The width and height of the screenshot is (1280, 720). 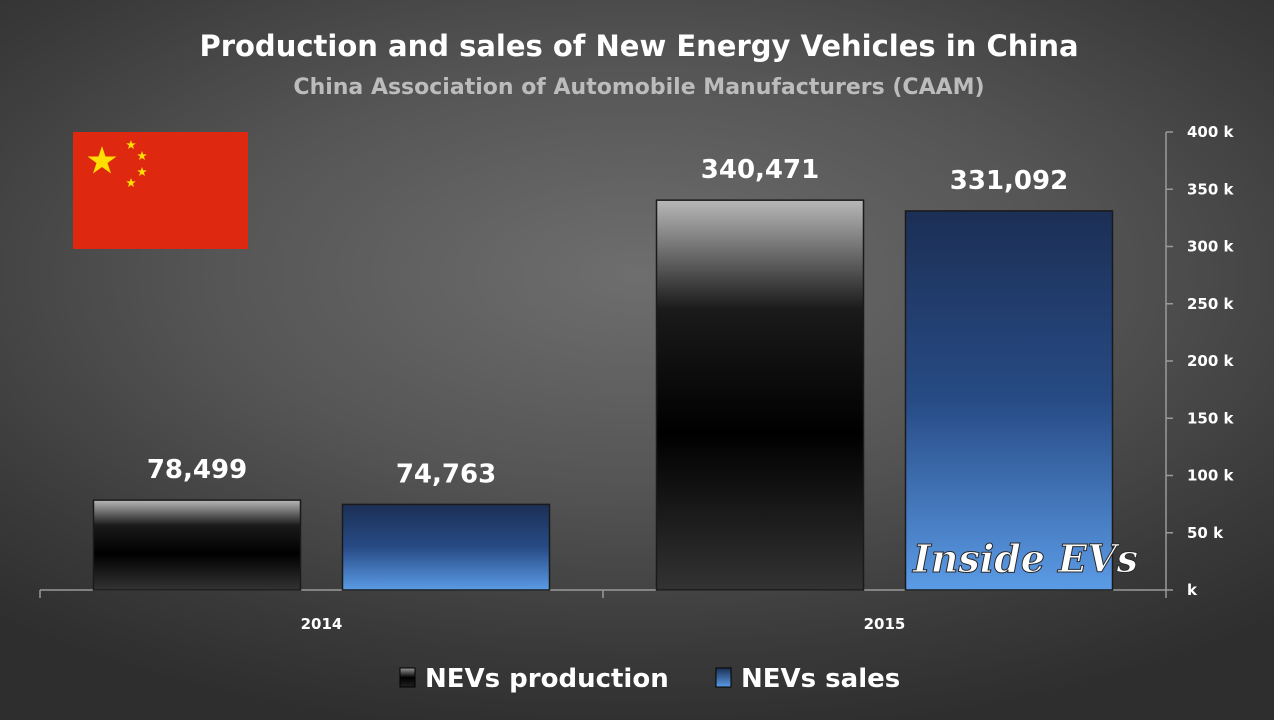 I want to click on y-tick-label: 350 k, so click(x=1211, y=189).